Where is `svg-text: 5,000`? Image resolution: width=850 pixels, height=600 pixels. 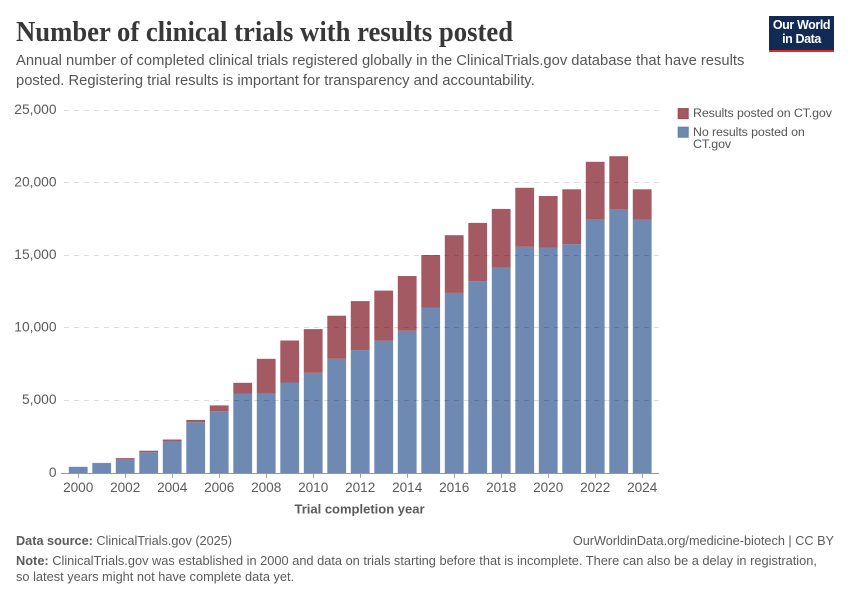
svg-text: 5,000 is located at coordinates (39, 399).